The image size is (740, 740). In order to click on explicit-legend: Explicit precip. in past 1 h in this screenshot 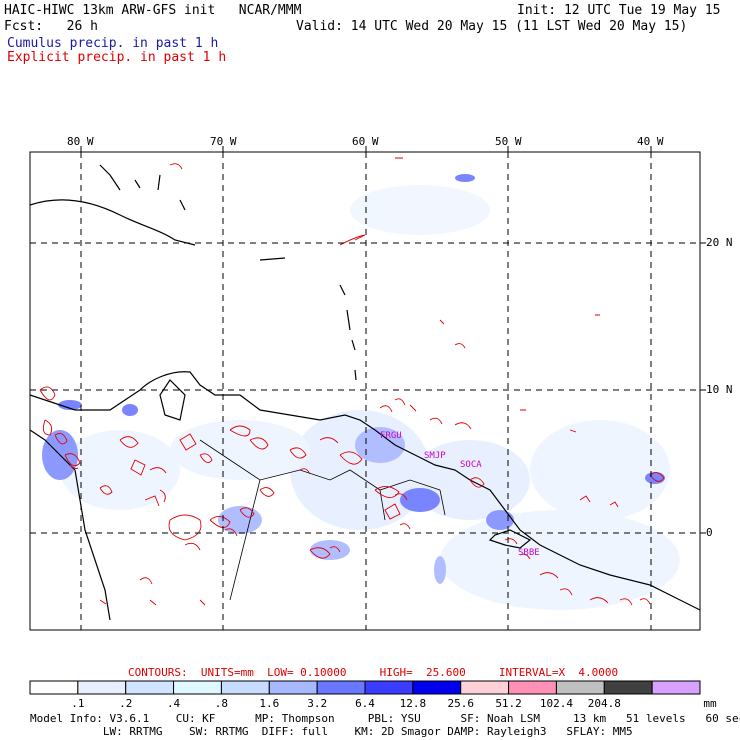, I will do `click(117, 57)`.